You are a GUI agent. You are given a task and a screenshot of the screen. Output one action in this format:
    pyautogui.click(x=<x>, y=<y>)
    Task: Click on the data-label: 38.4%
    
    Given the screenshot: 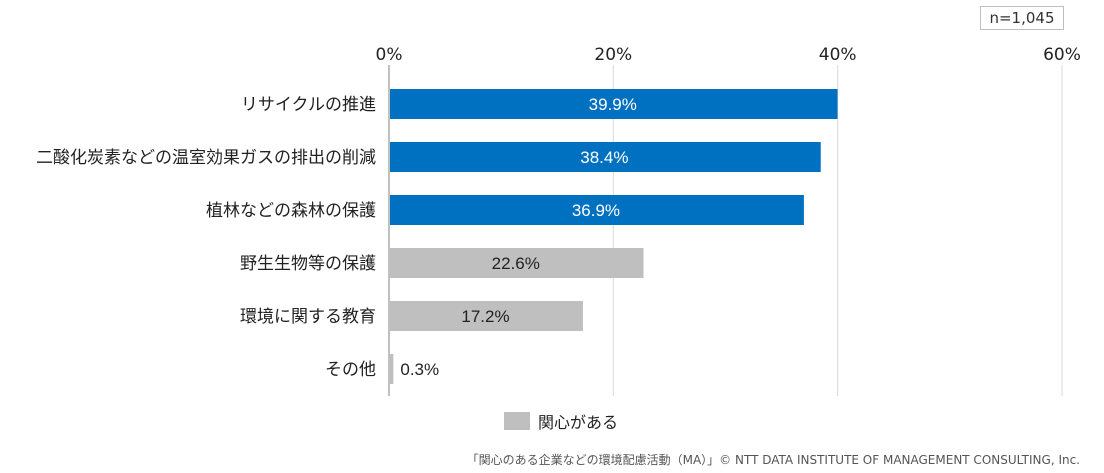 What is the action you would take?
    pyautogui.click(x=604, y=157)
    